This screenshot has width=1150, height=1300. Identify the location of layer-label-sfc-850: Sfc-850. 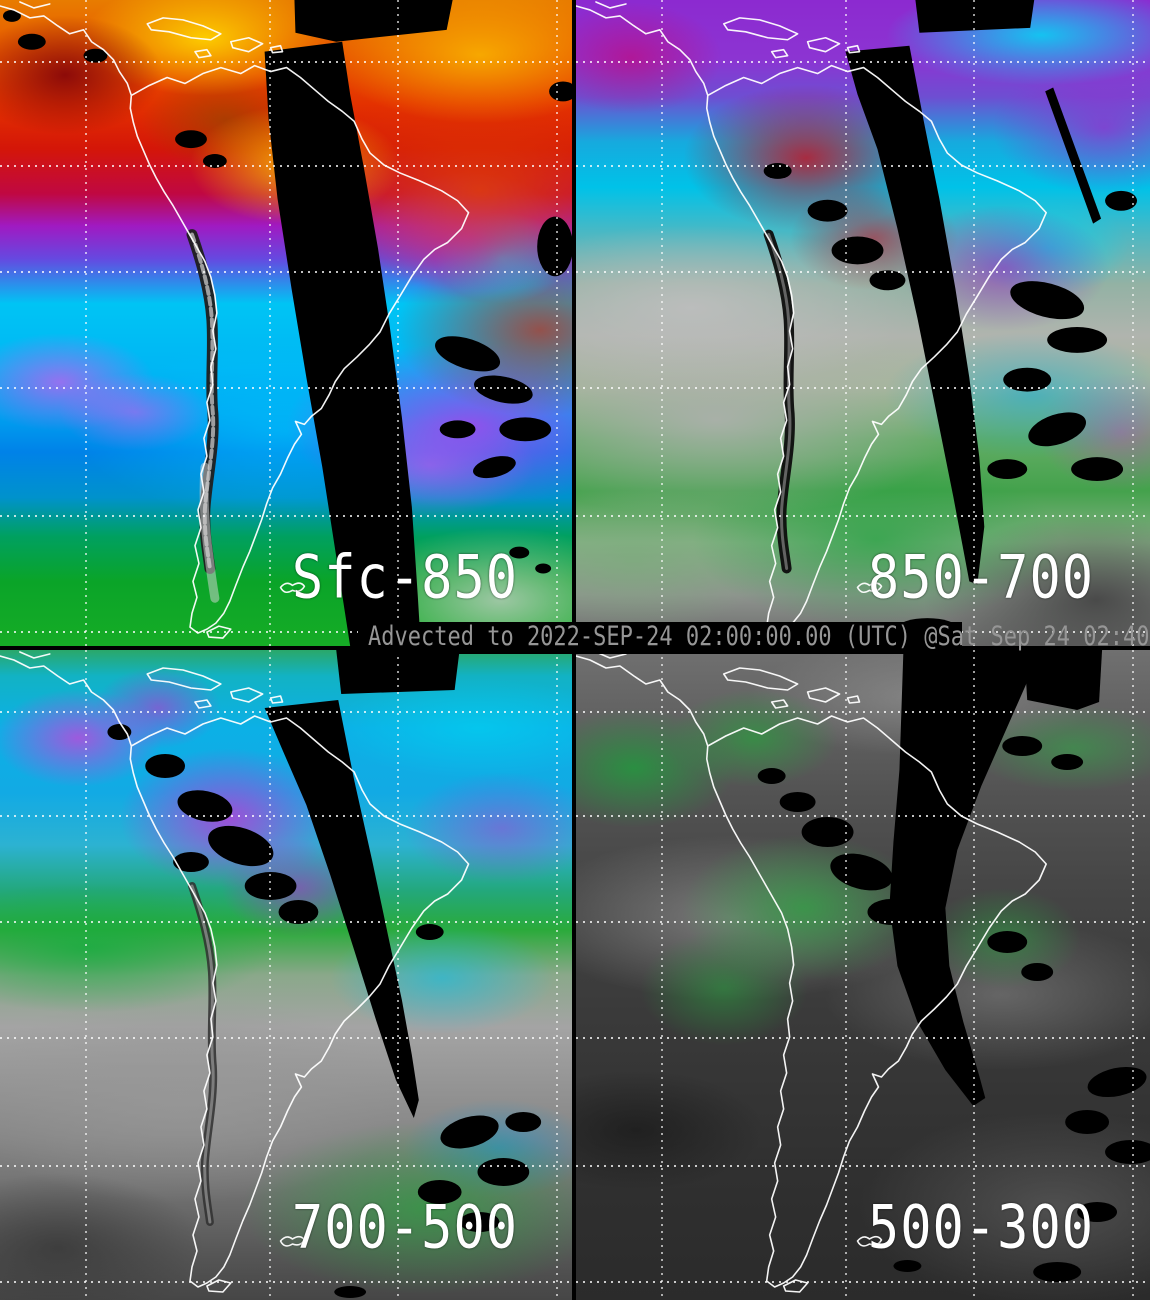
(405, 578).